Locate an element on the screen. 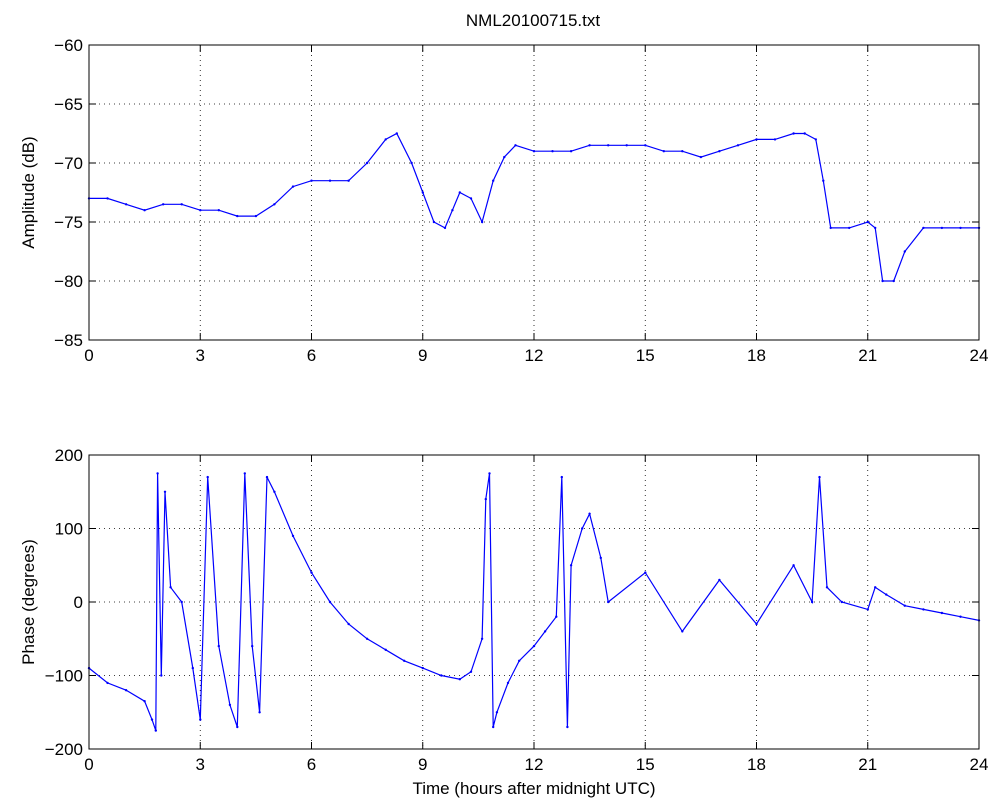 Image resolution: width=998 pixels, height=806 pixels. phase-y-axis-label: Phase (degrees) is located at coordinates (28, 602).